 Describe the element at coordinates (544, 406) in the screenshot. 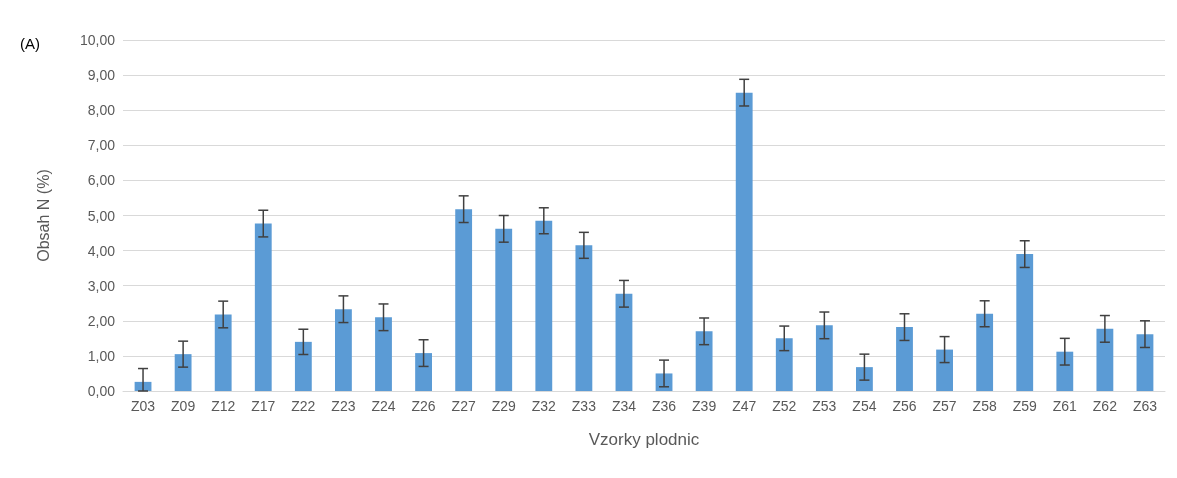

I see `x-tick-label: Z32` at that location.